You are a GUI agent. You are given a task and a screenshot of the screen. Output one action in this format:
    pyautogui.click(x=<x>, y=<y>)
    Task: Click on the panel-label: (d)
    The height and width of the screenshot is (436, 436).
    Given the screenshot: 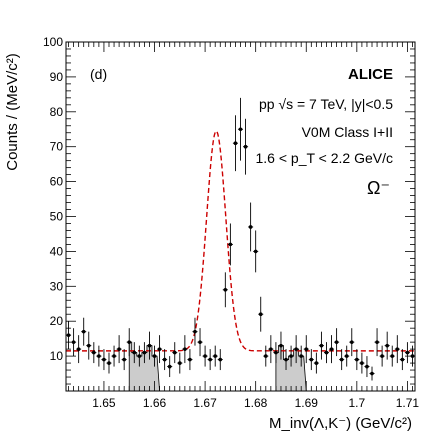 What is the action you would take?
    pyautogui.click(x=98, y=74)
    